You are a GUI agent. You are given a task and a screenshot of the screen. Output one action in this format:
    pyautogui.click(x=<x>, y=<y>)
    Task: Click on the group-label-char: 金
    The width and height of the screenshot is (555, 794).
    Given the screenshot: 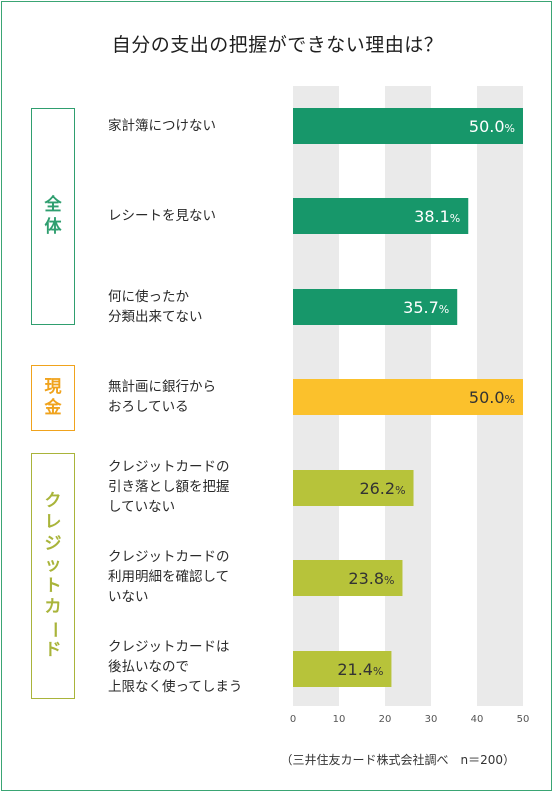 What is the action you would take?
    pyautogui.click(x=53, y=408)
    